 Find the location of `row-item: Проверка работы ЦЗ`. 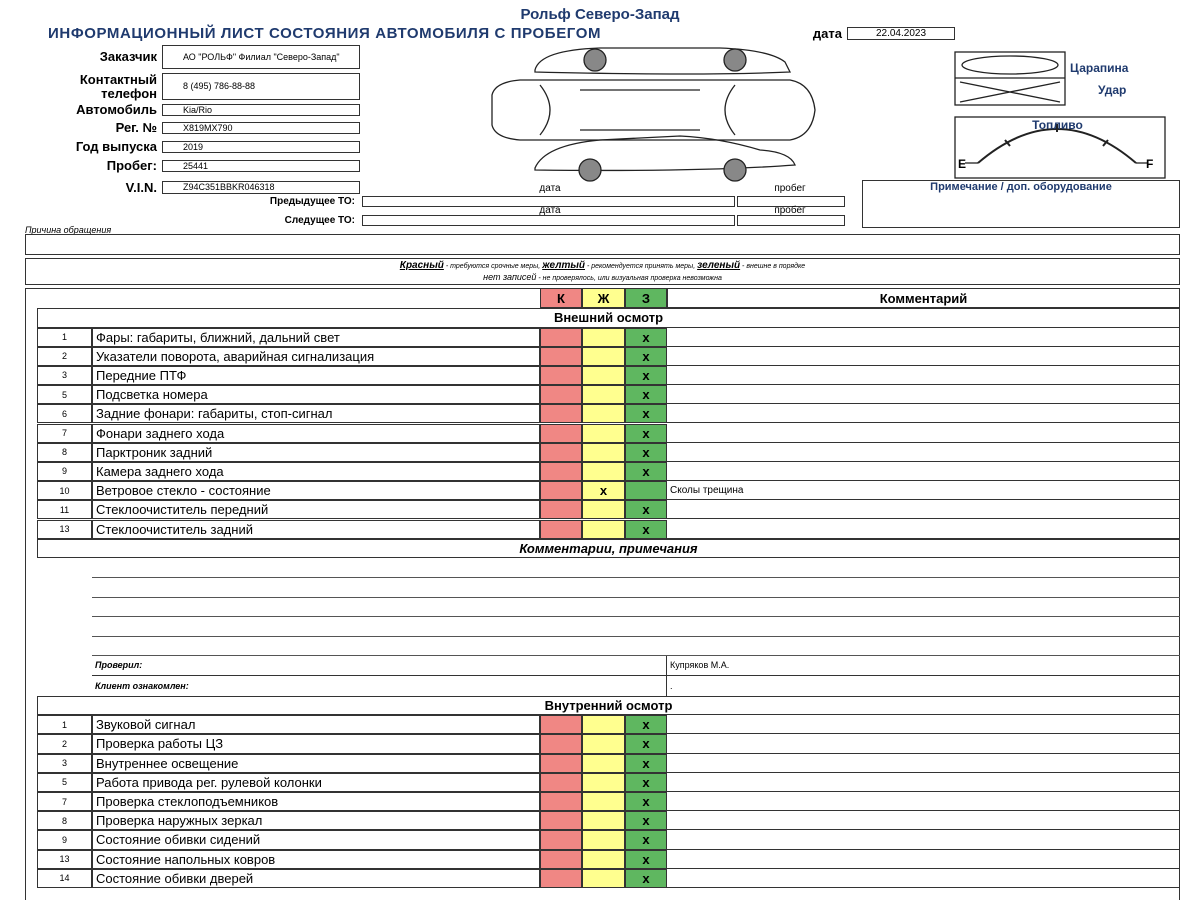

row-item: Проверка работы ЦЗ is located at coordinates (316, 744).